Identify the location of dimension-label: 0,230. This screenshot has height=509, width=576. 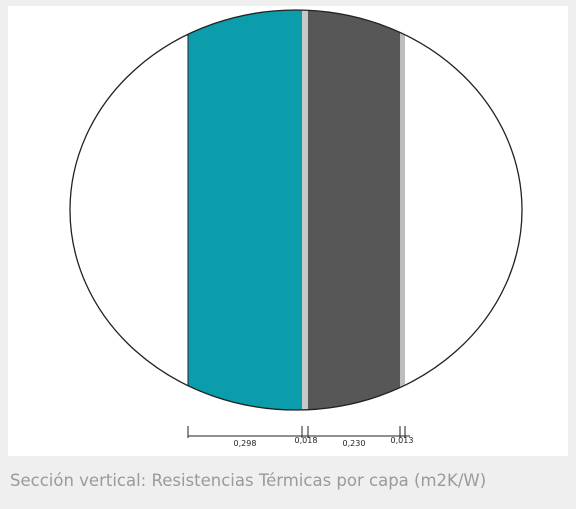
(354, 443).